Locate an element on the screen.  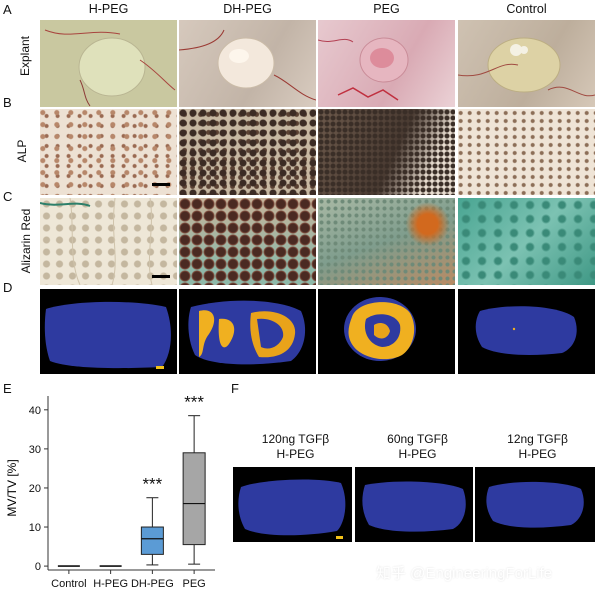
microct-control-shape is located at coordinates (526, 330).